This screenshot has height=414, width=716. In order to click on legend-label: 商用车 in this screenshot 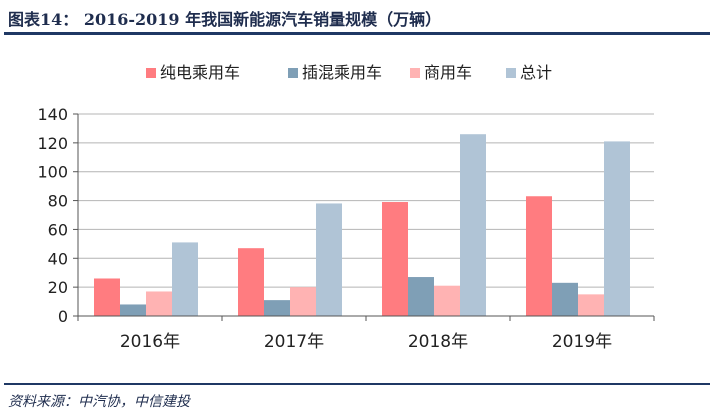, I will do `click(448, 72)`.